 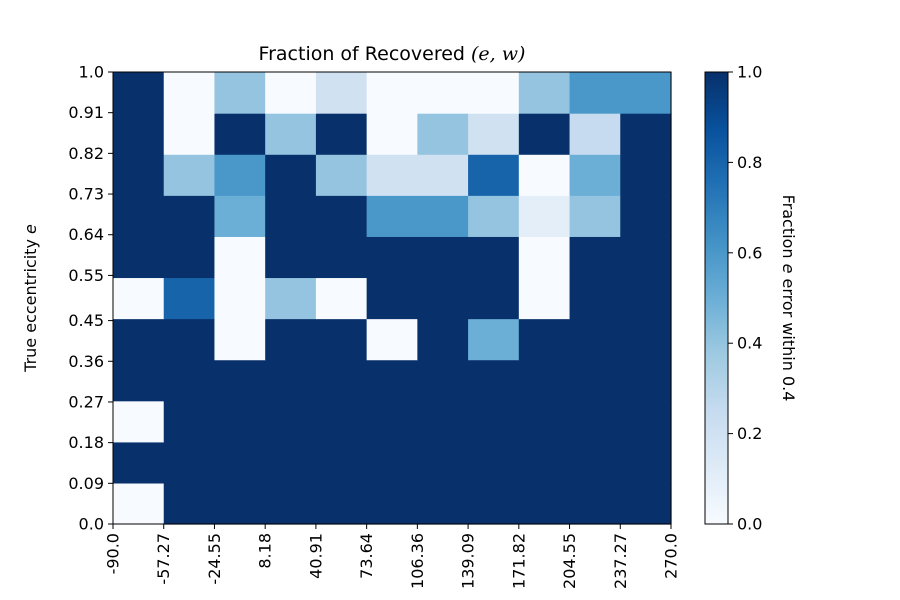 What do you see at coordinates (494, 339) in the screenshot?
I see `heatmap-cell-r4-c7` at bounding box center [494, 339].